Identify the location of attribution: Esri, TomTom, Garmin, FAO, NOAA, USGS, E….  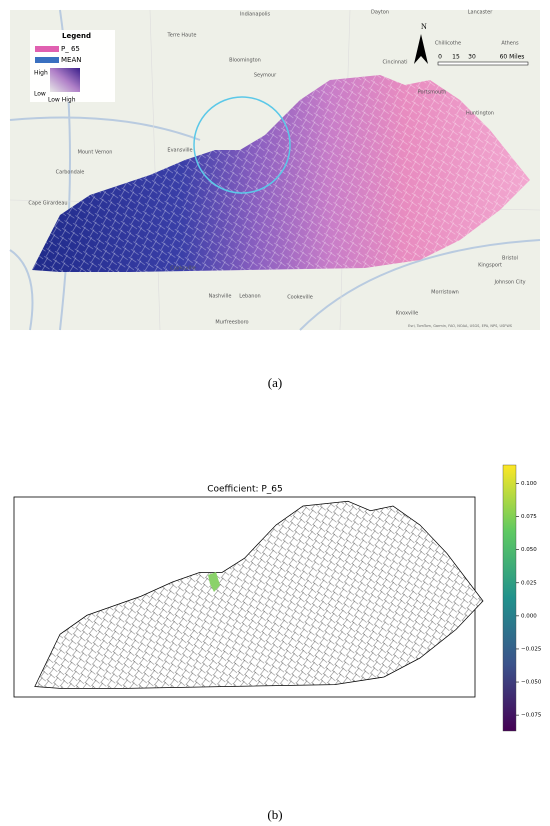
(460, 326).